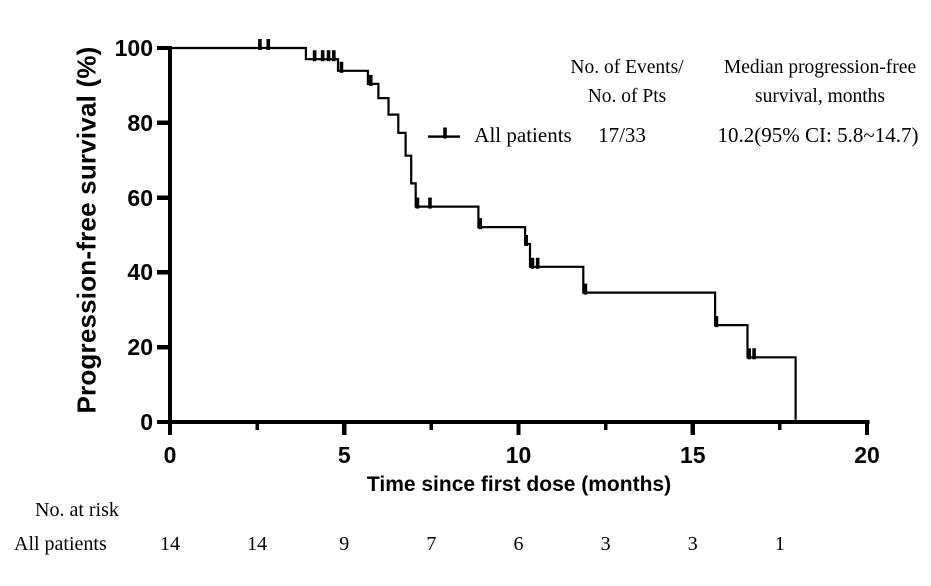 This screenshot has height=586, width=931. I want to click on x-tick-label: 10, so click(518, 455).